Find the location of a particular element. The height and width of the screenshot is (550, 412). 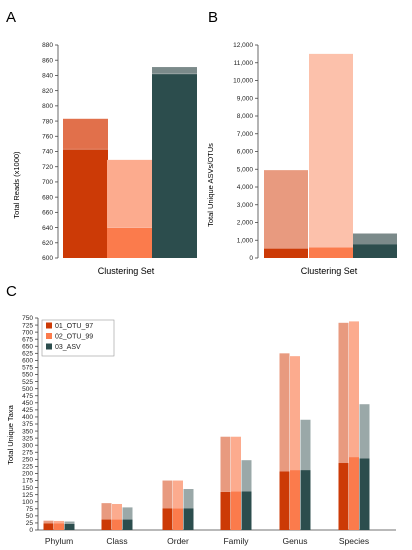

panel-b-y-tick-label: 6,000 is located at coordinates (245, 152).